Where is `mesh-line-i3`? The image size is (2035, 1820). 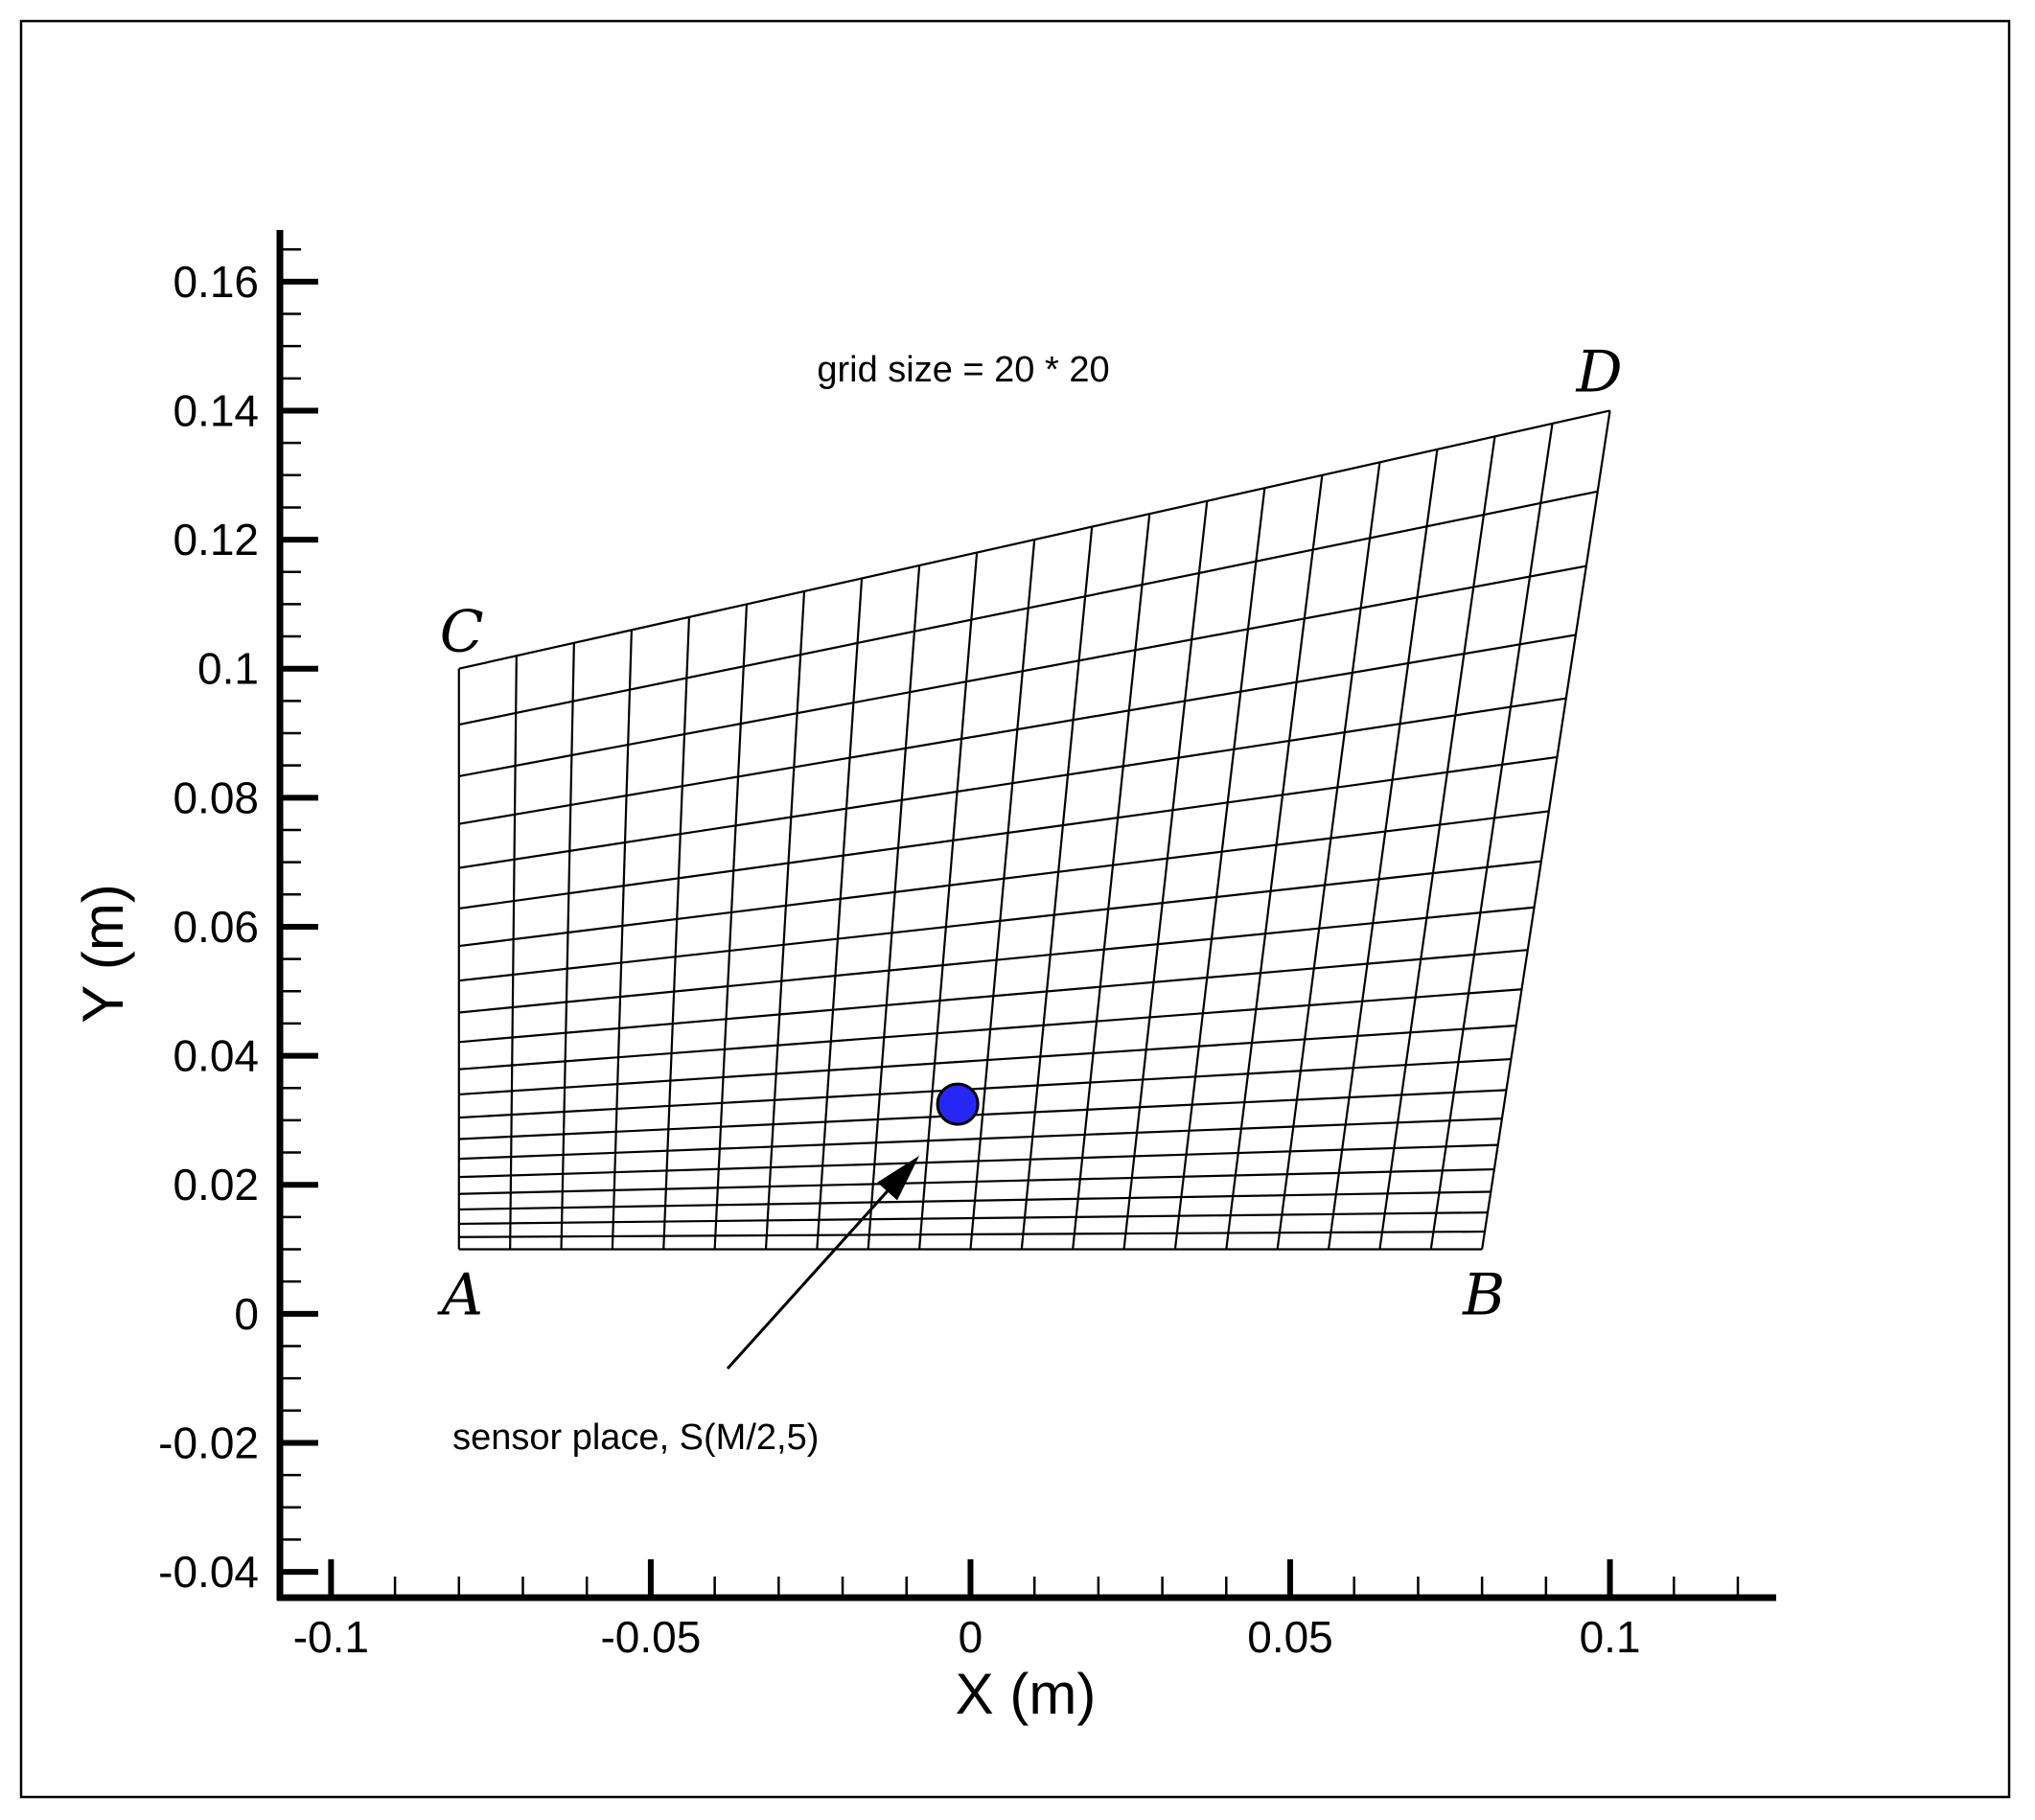 mesh-line-i3 is located at coordinates (622, 940).